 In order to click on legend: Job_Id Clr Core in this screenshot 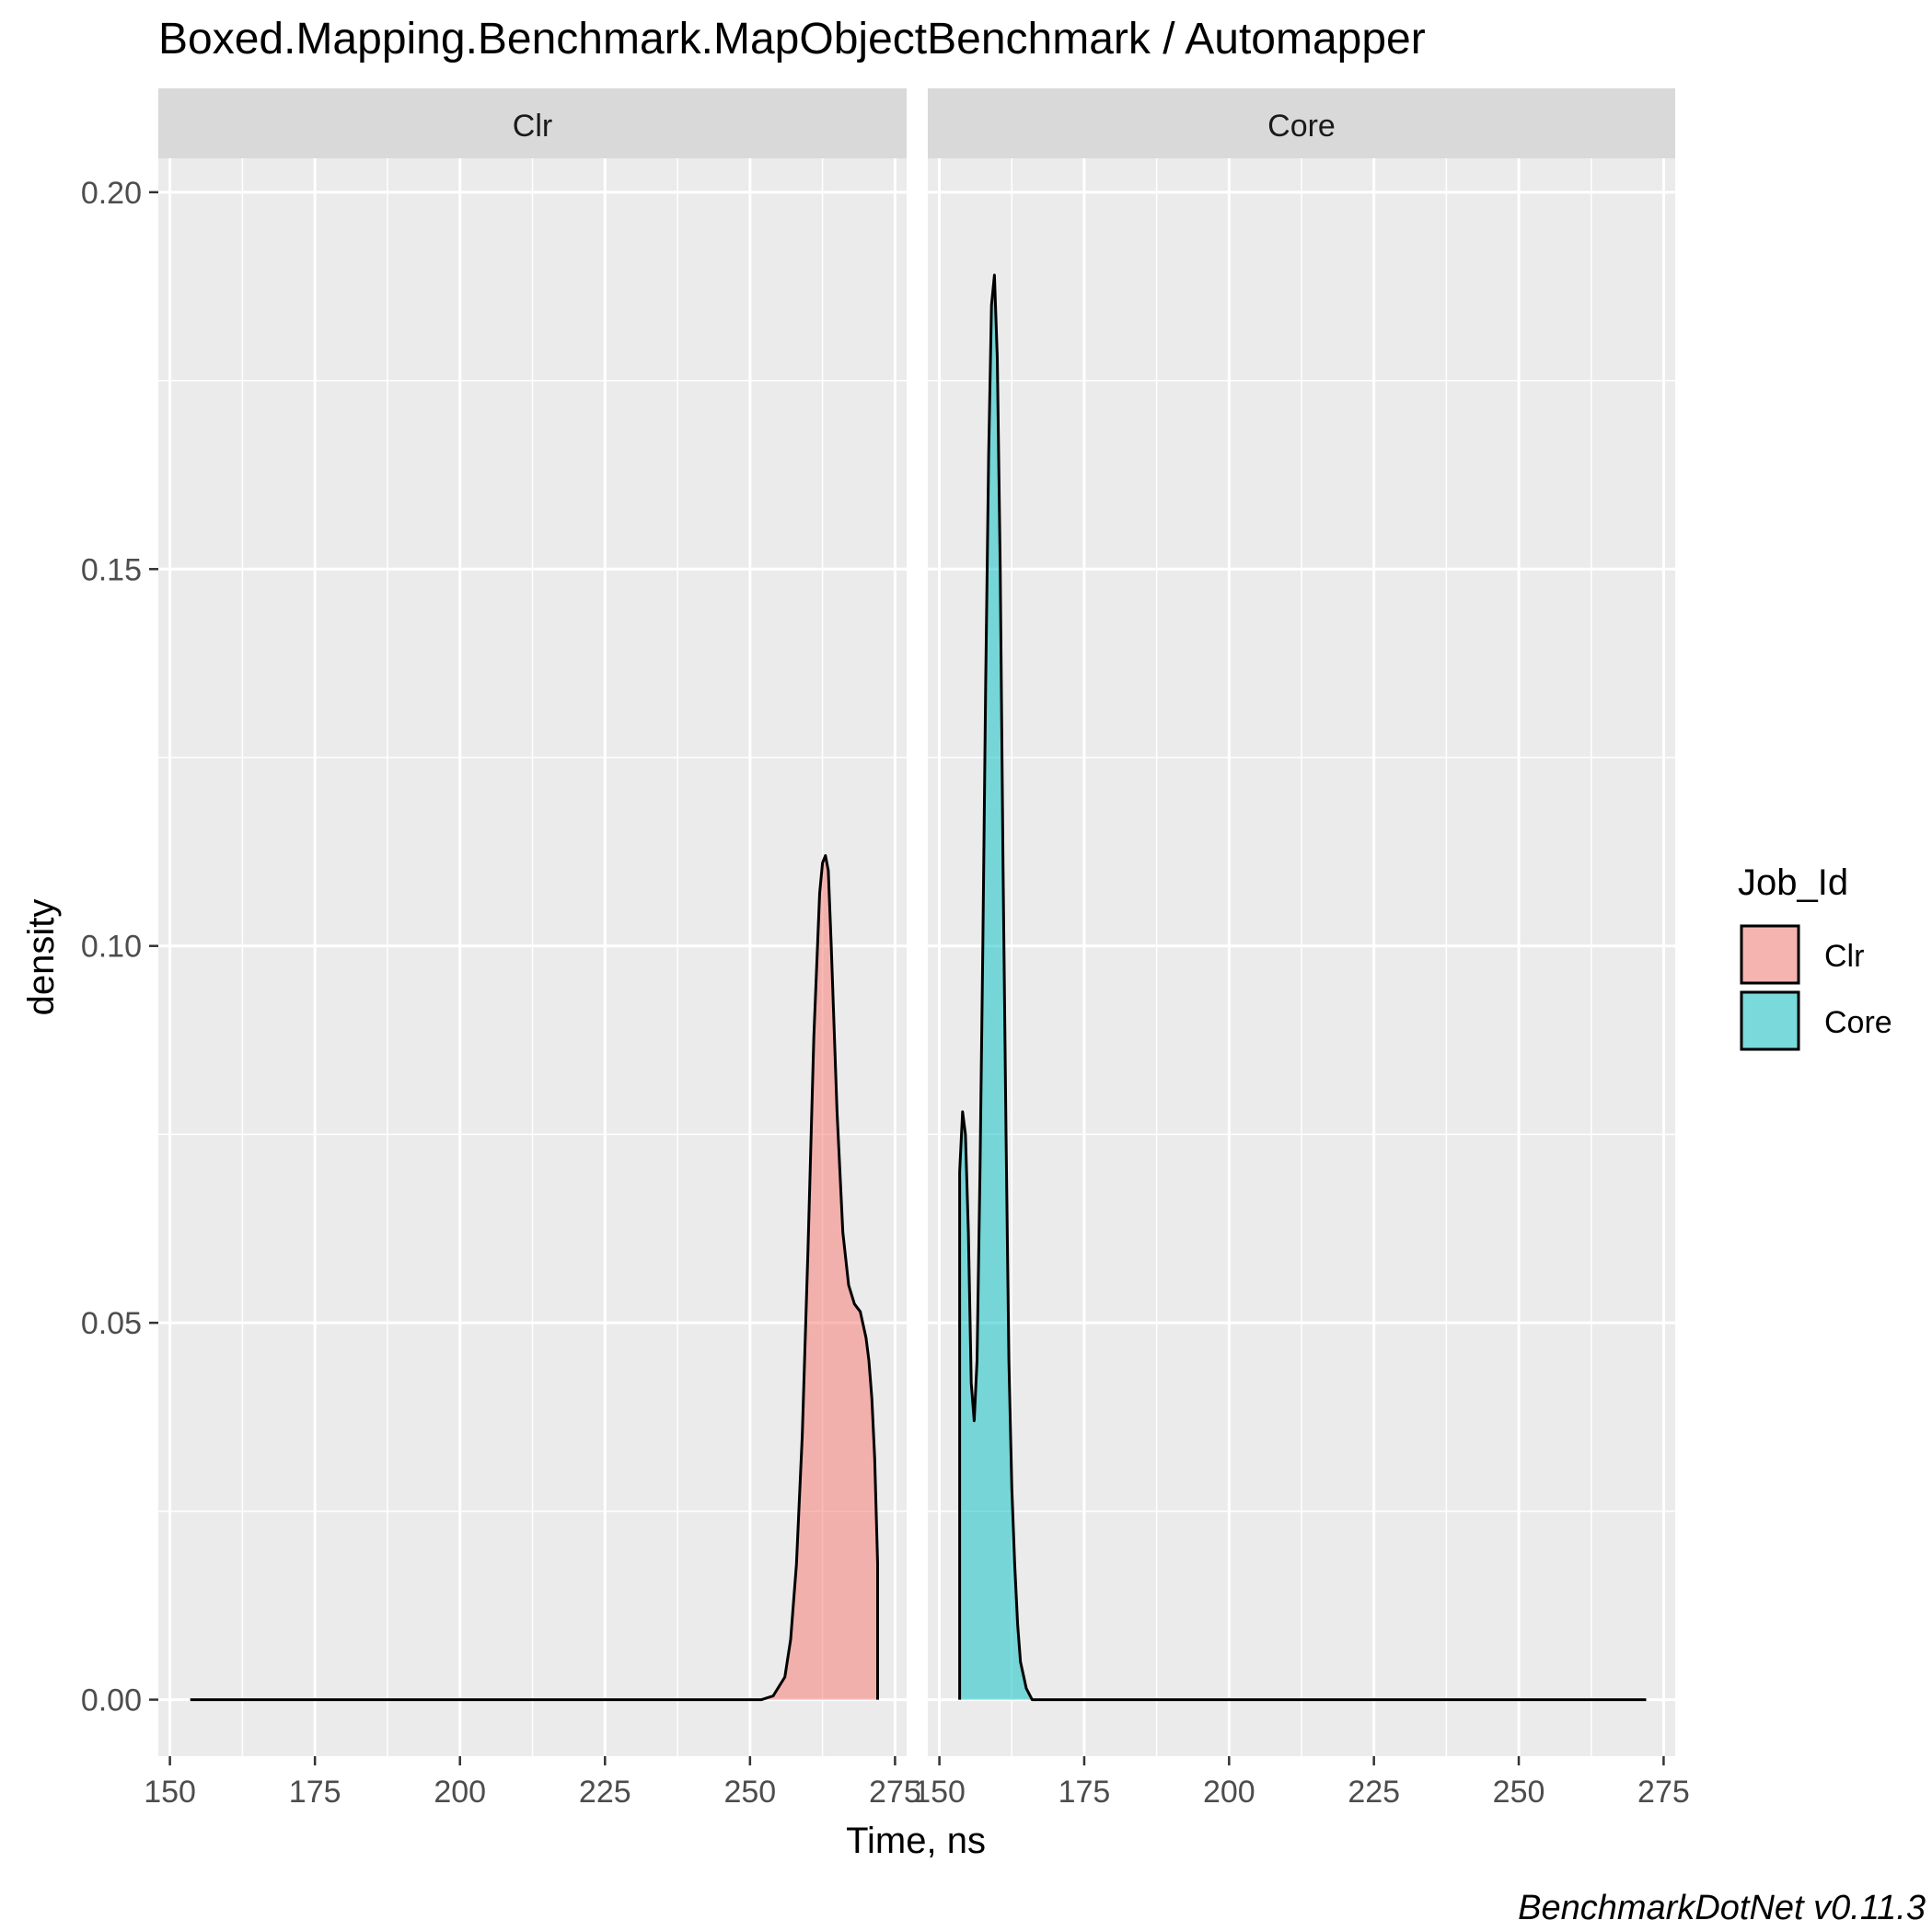, I will do `click(1815, 957)`.